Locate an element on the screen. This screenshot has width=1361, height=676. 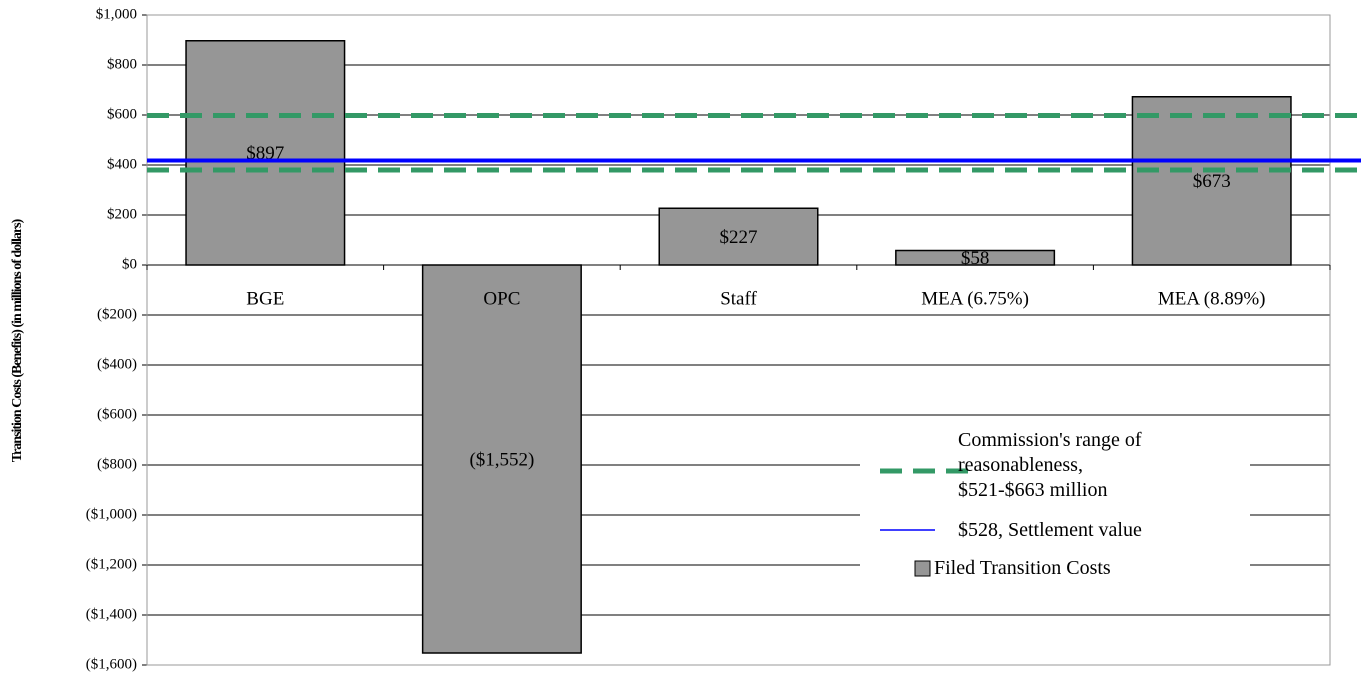
y-tick-label: ($200) is located at coordinates (117, 314).